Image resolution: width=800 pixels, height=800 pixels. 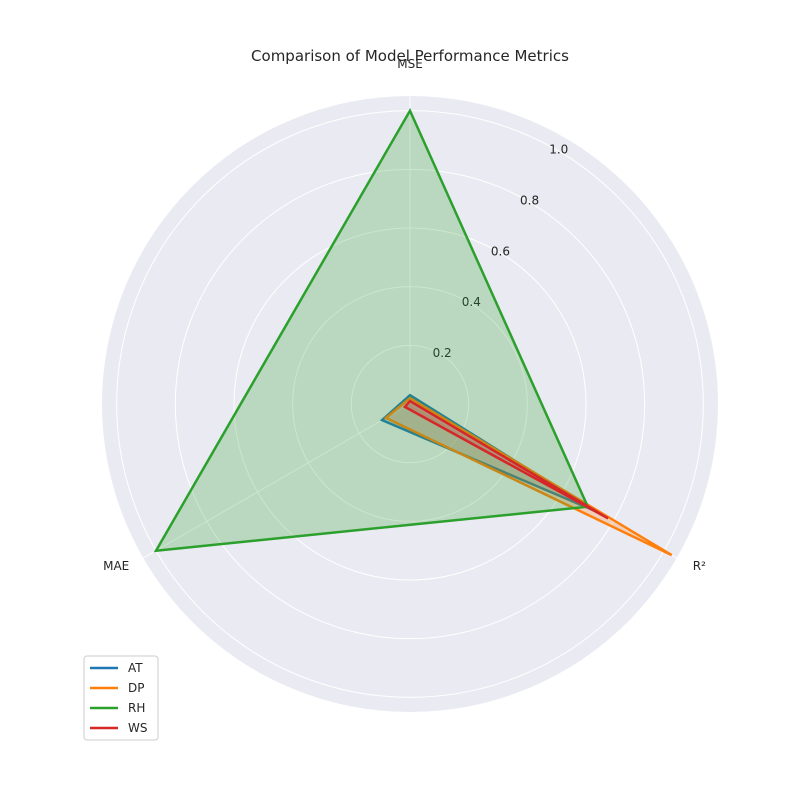 I want to click on r-tick-label: 1.0, so click(x=558, y=149).